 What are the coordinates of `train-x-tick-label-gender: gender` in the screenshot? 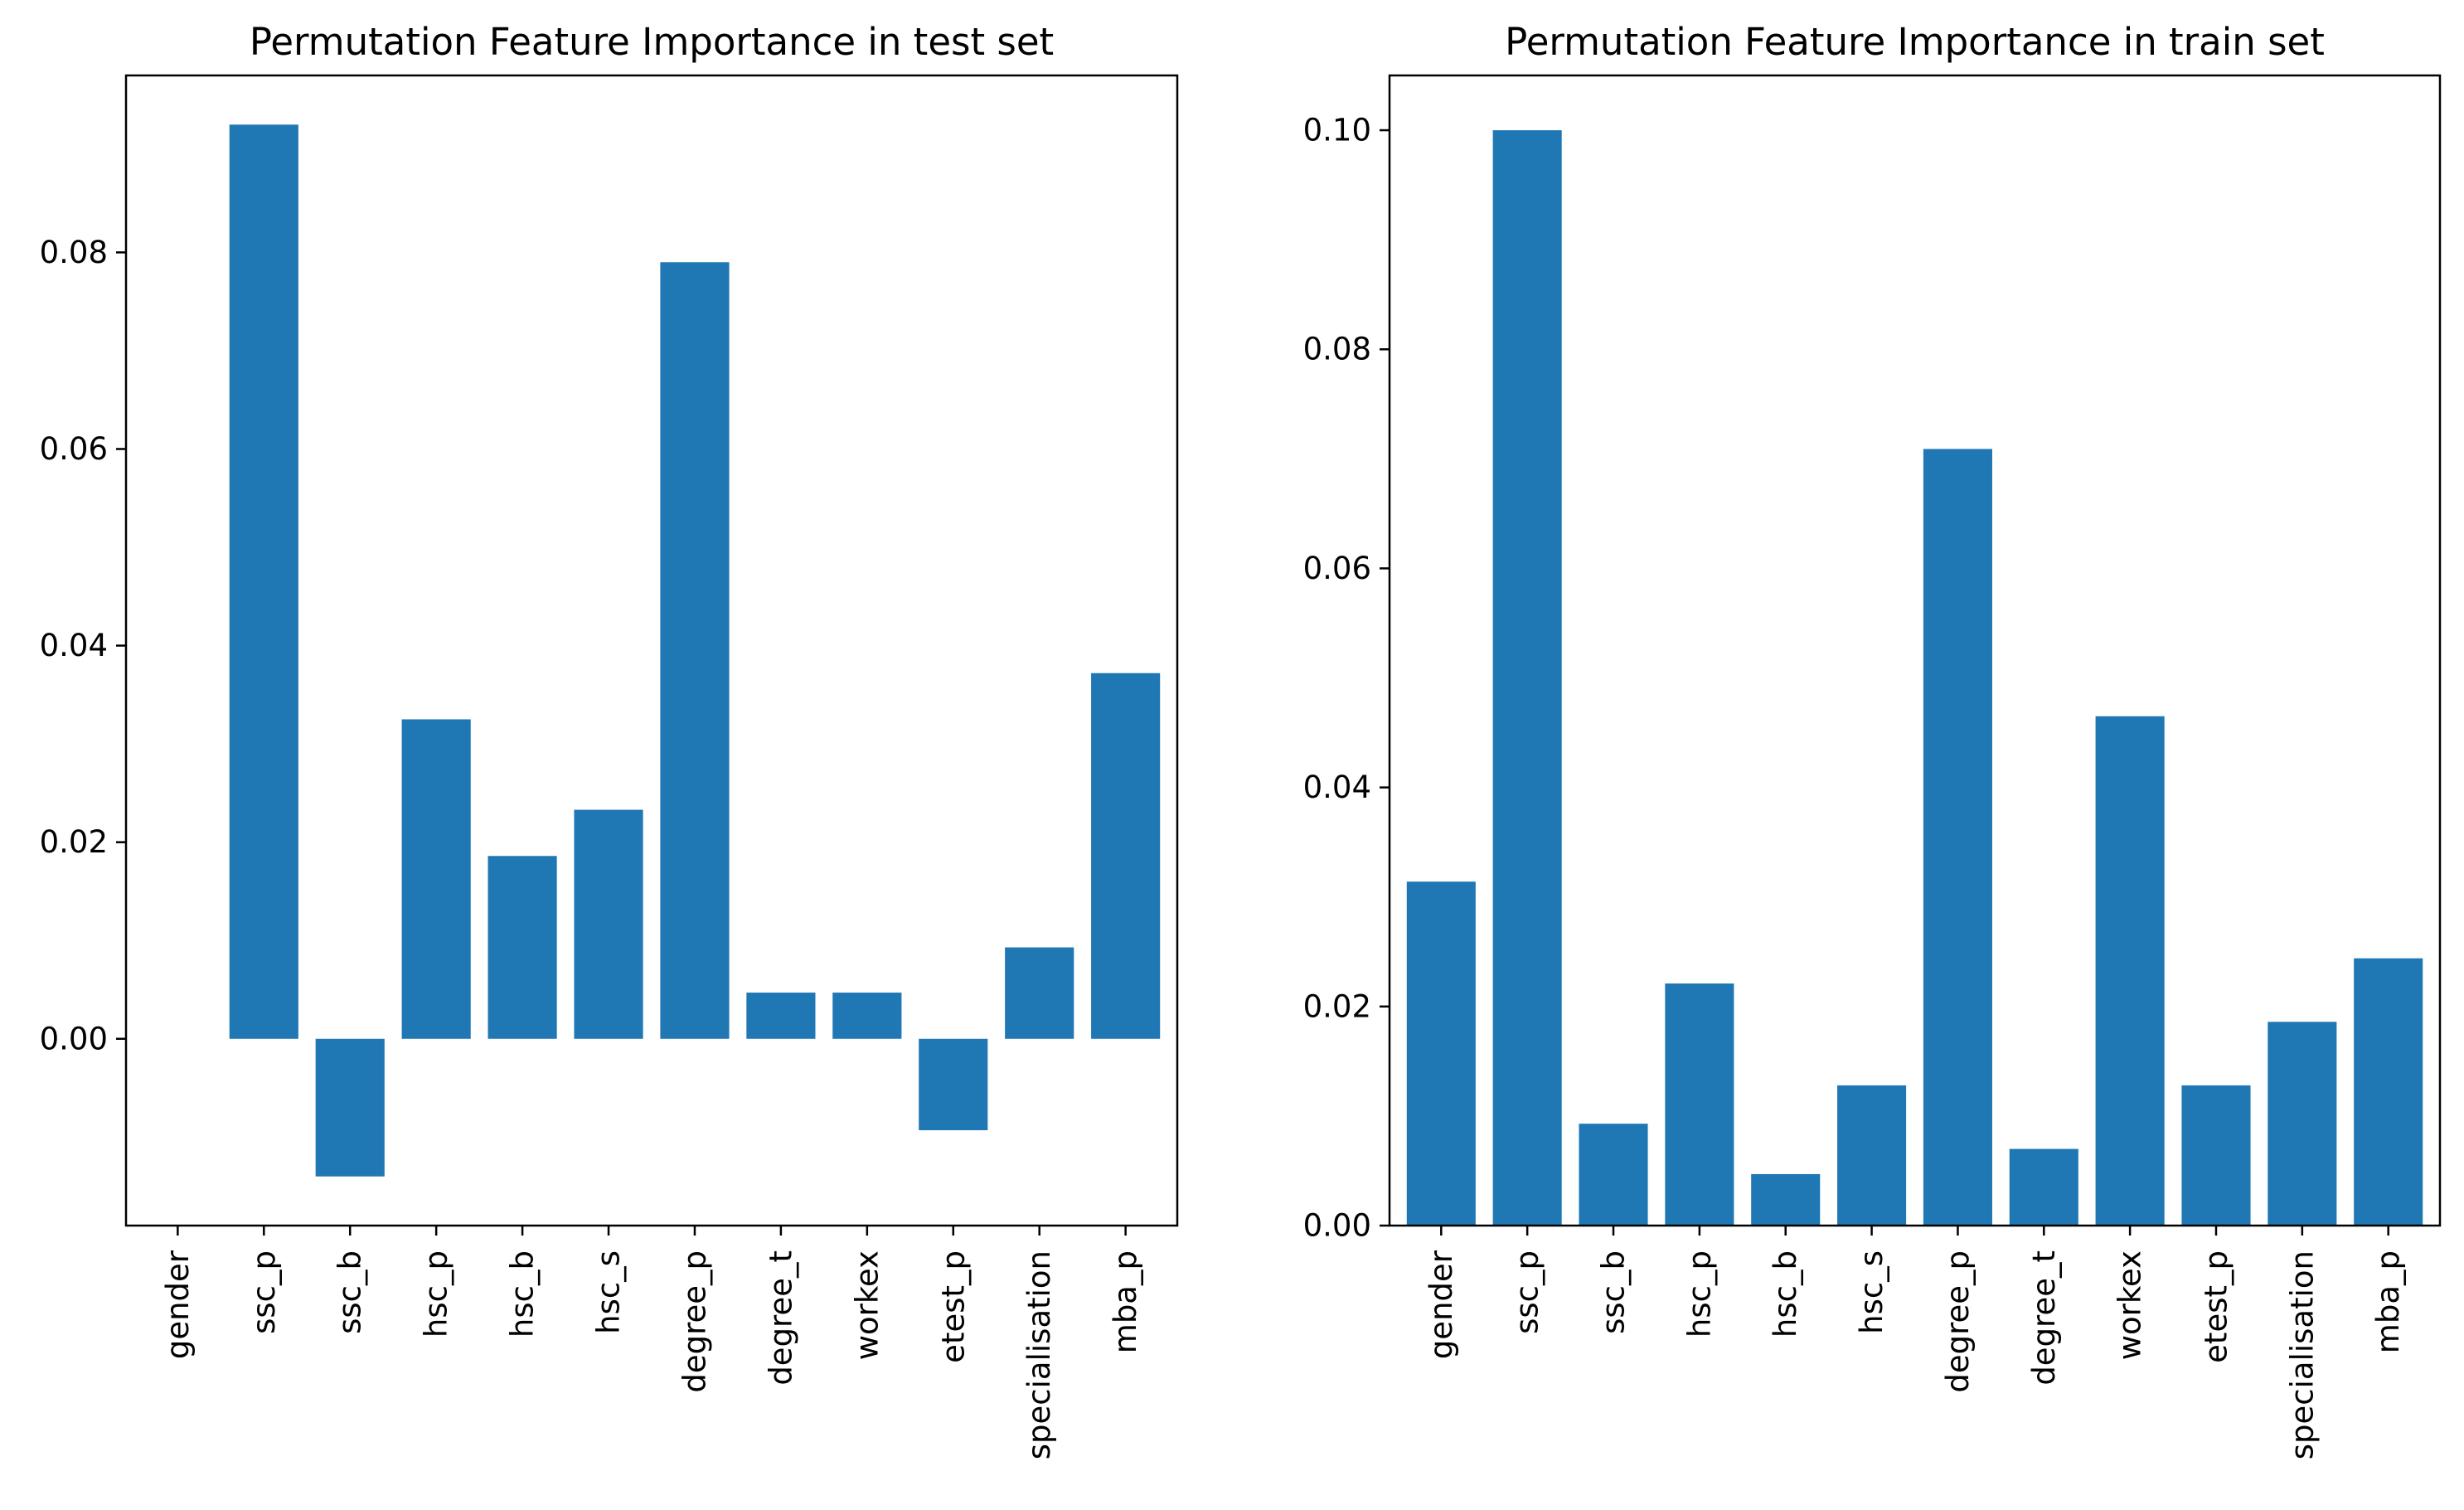 It's located at (1441, 1304).